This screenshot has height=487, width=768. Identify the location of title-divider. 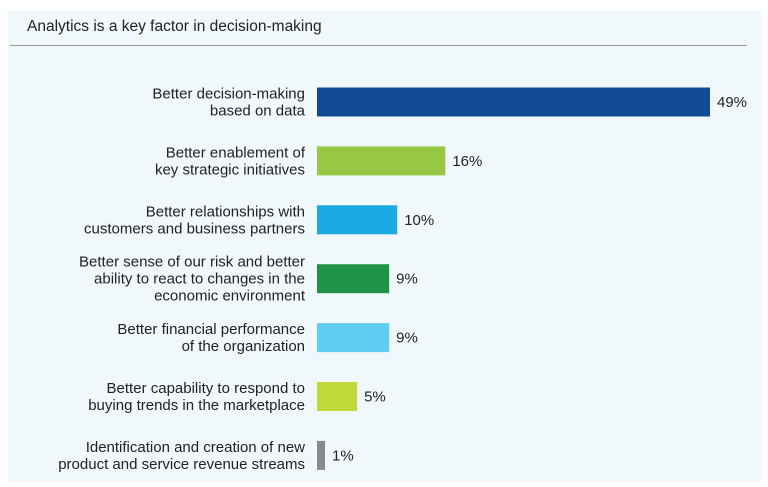
(378, 45).